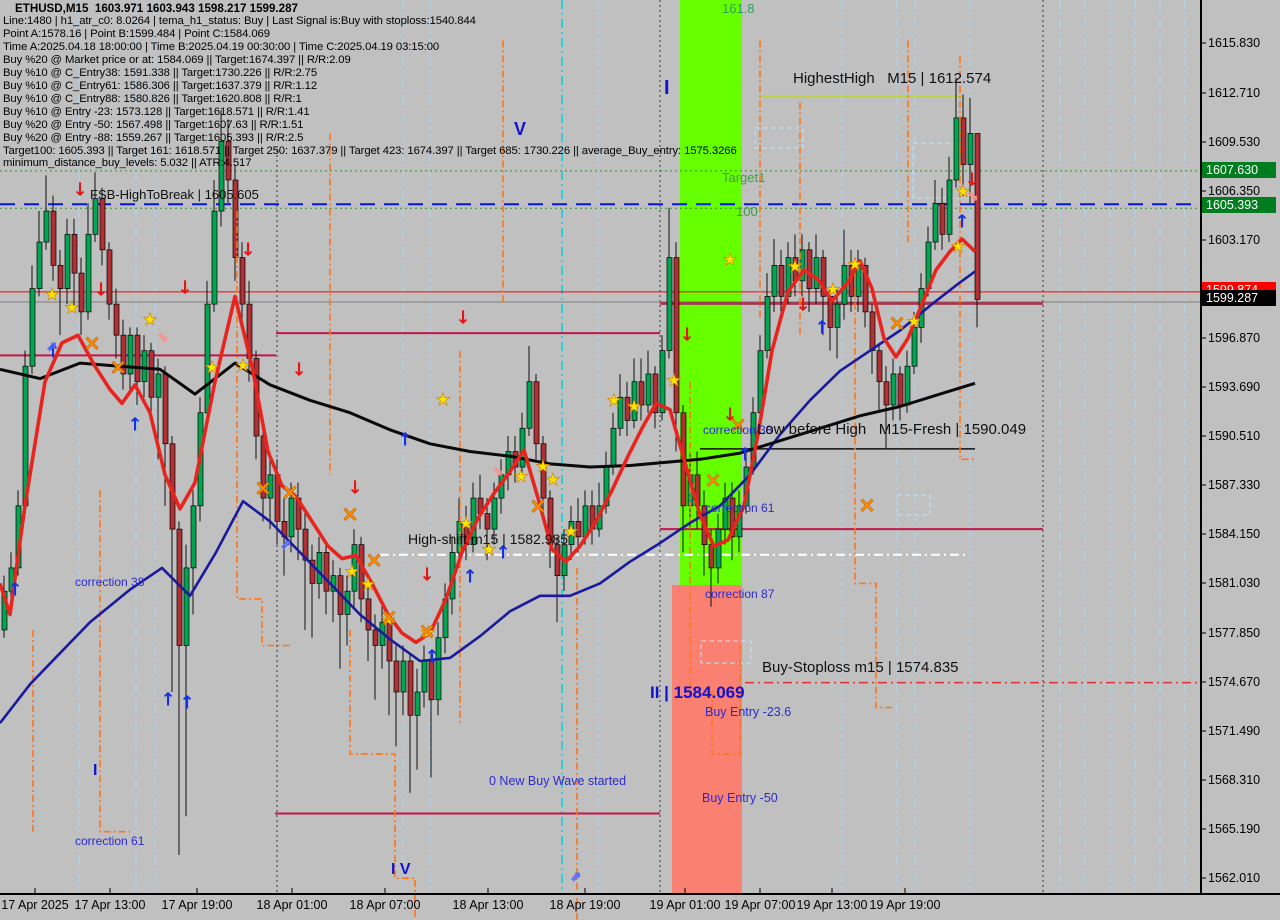 This screenshot has width=1280, height=920. Describe the element at coordinates (1234, 387) in the screenshot. I see `y-axis-label: 1593.690` at that location.